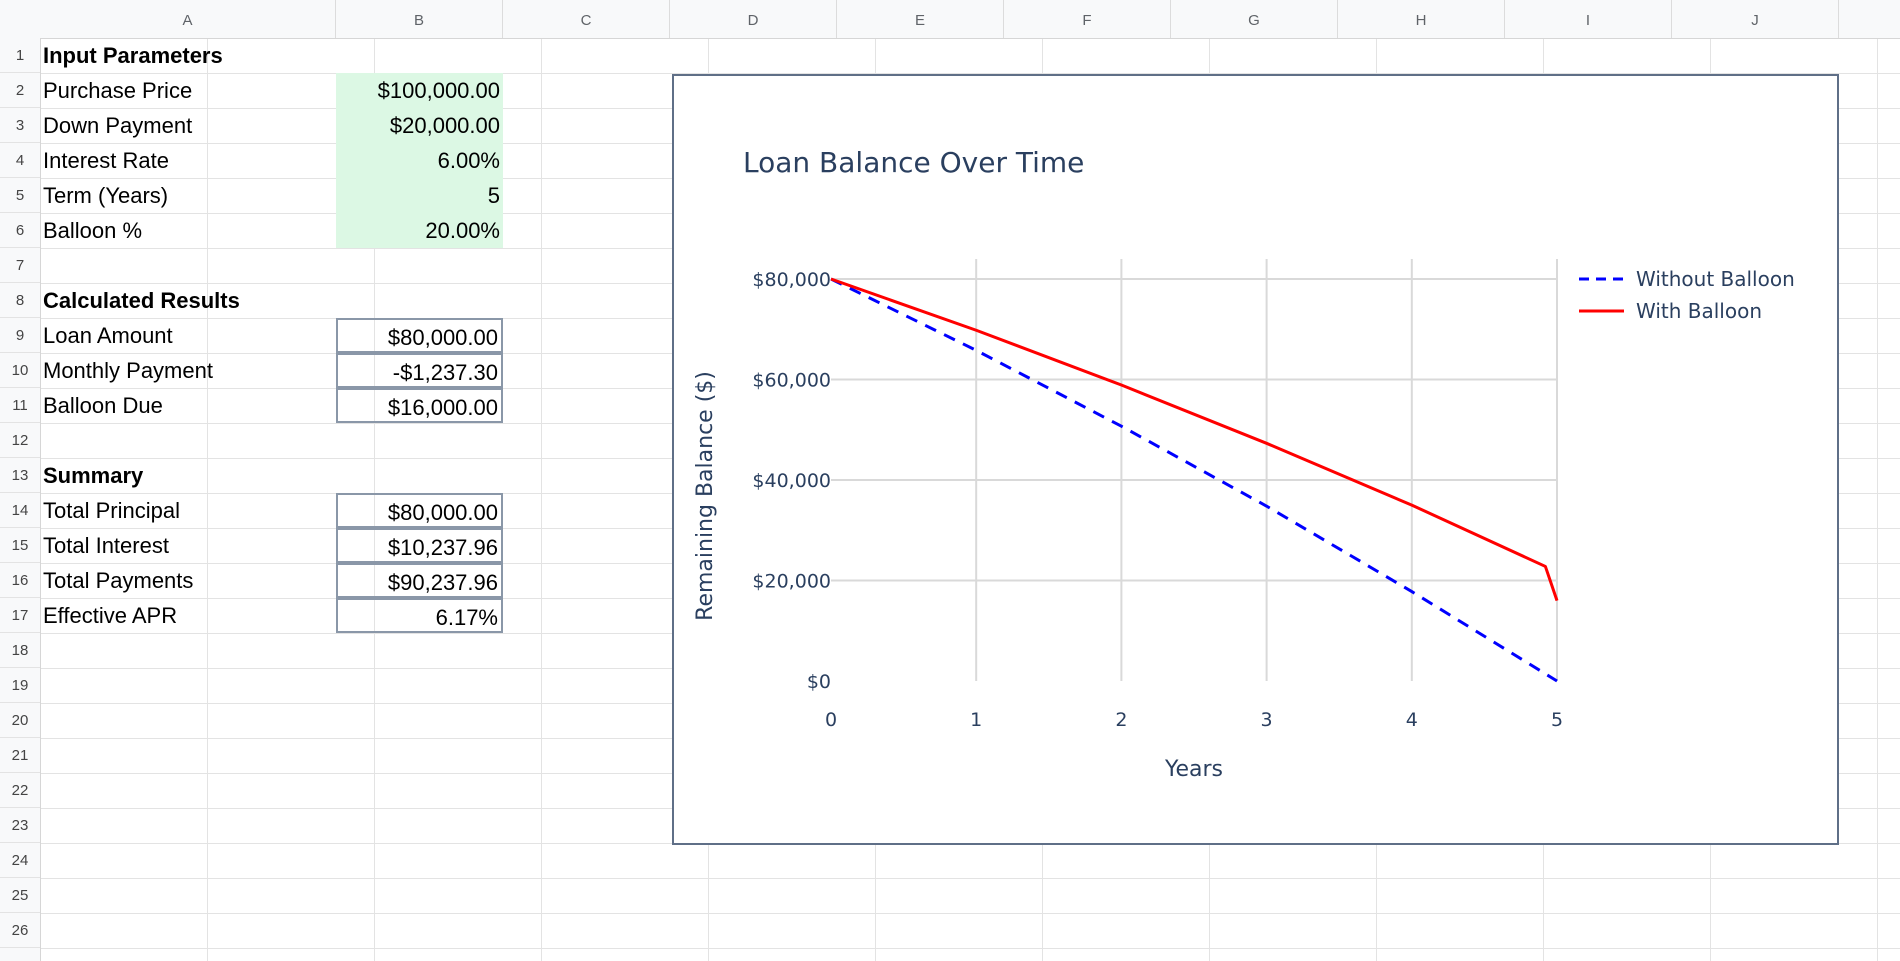  Describe the element at coordinates (118, 90) in the screenshot. I see `input-label-purchase-price: Purchase Price` at that location.